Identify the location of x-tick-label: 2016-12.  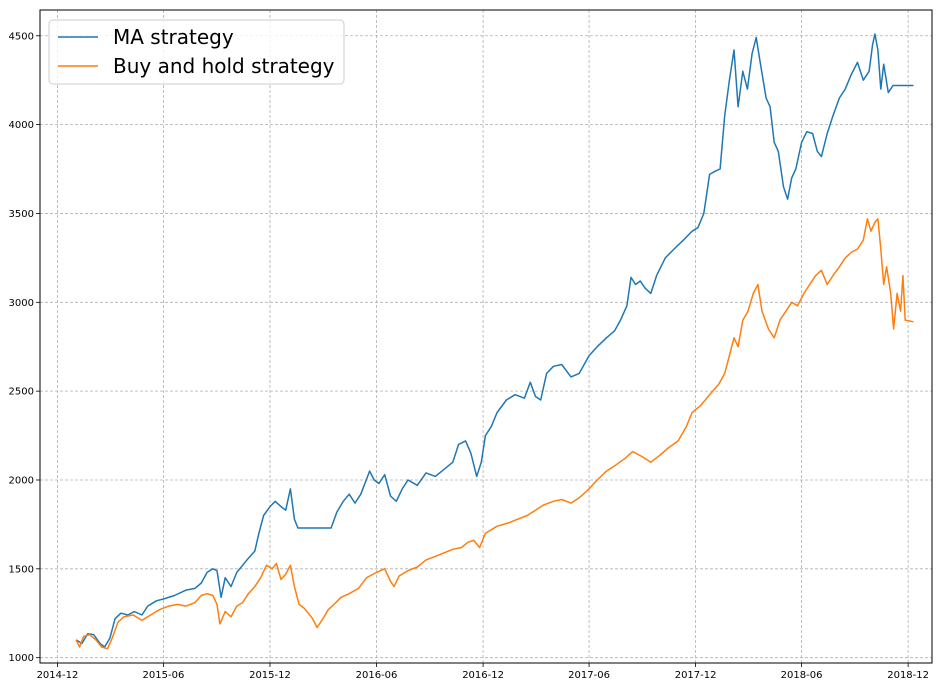
(483, 675).